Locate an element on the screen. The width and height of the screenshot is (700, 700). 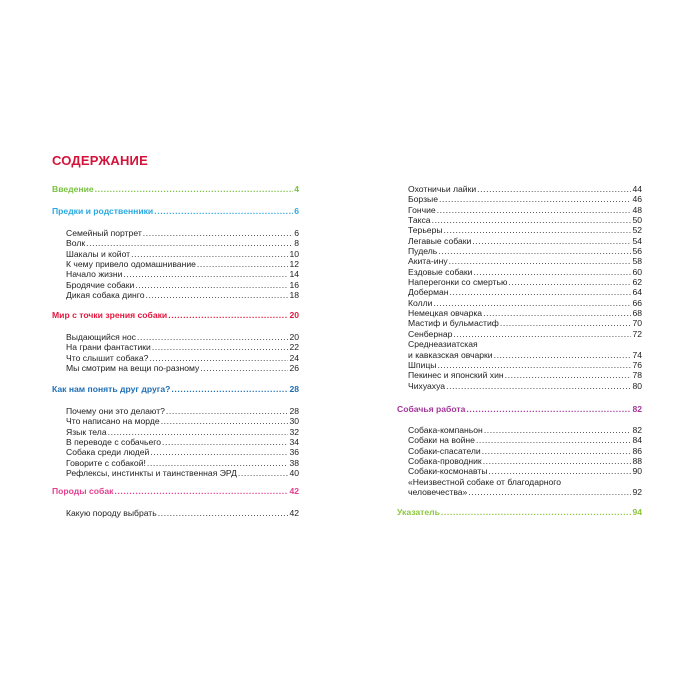
section-heading: Мир с точки зрения собаки 20 is located at coordinates (175, 315).